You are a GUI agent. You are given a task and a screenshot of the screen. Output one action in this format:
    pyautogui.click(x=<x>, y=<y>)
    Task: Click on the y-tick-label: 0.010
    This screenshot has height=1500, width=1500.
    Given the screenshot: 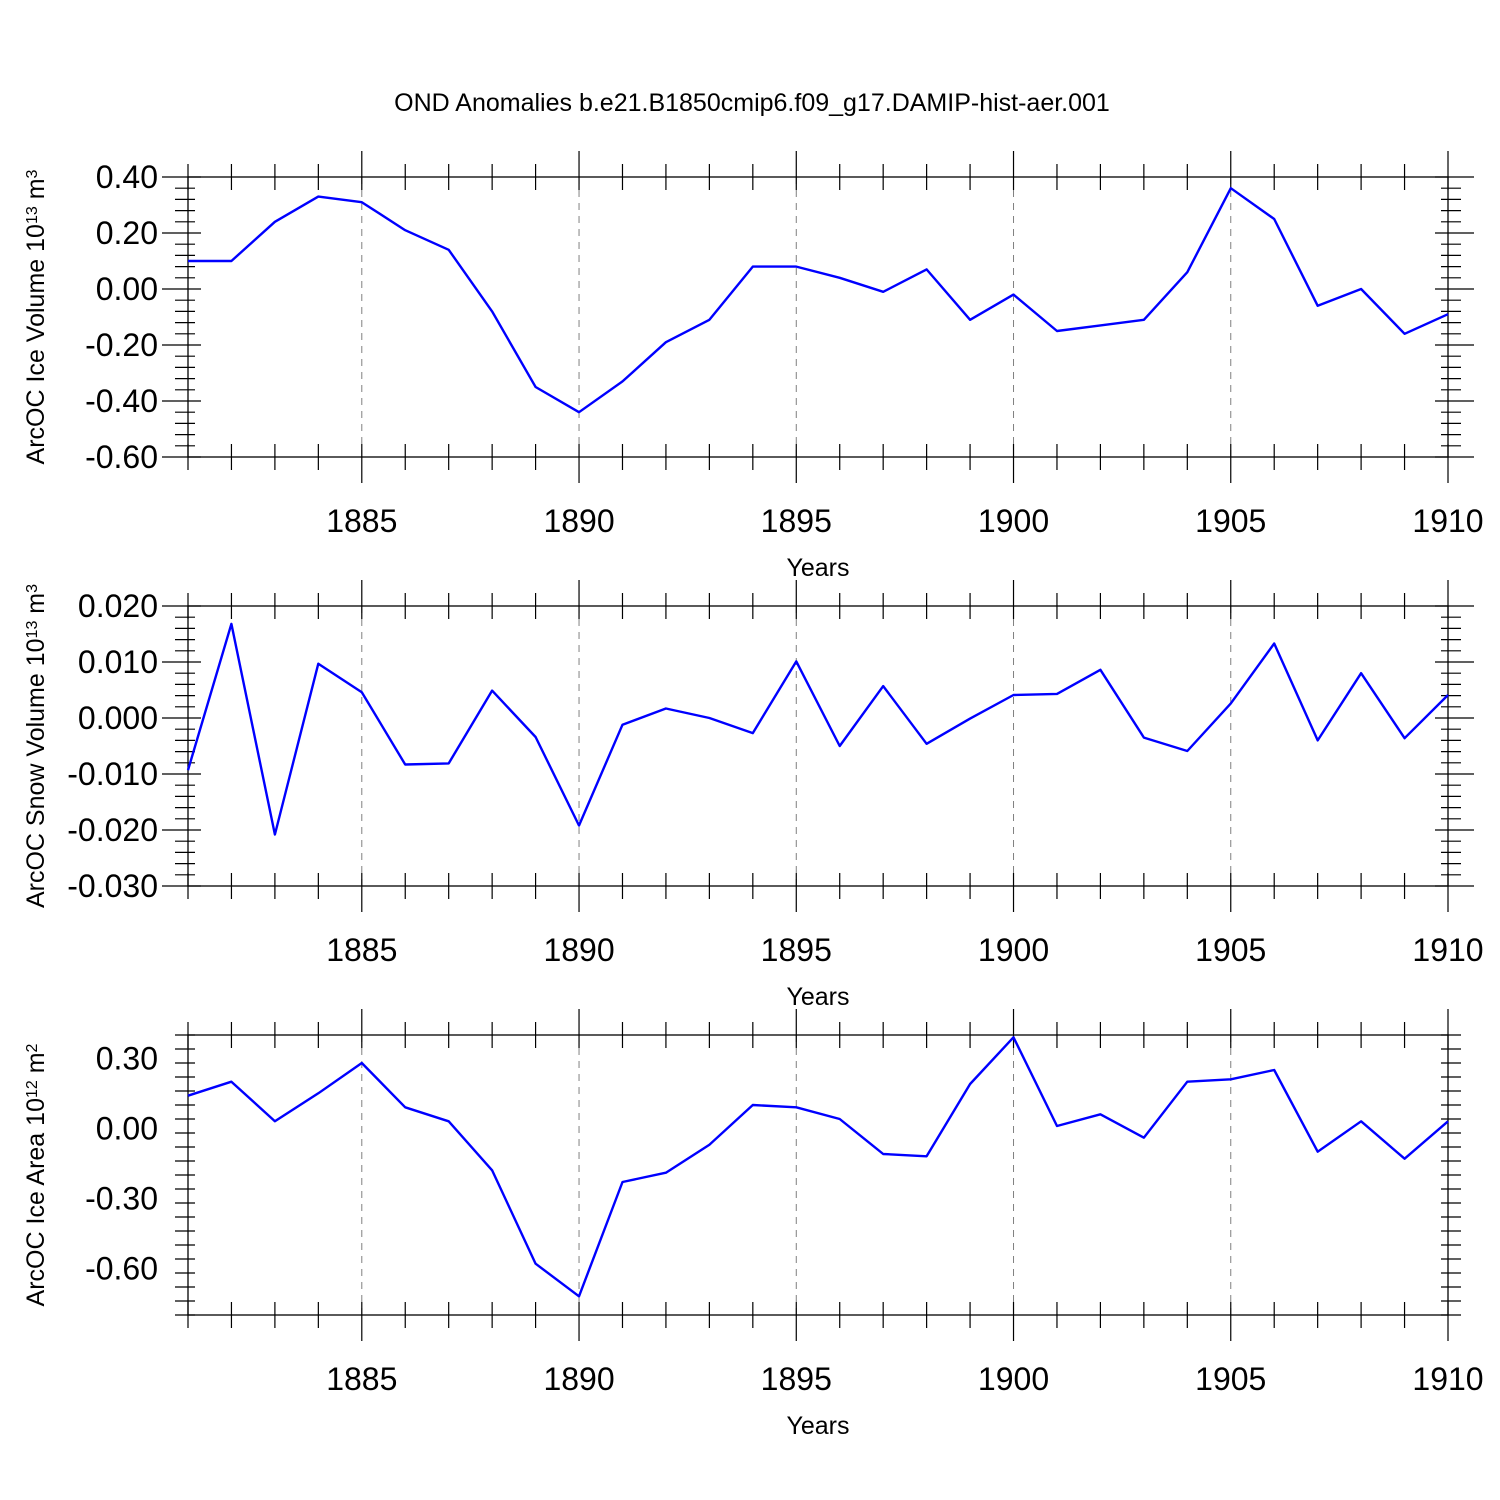 What is the action you would take?
    pyautogui.click(x=118, y=662)
    